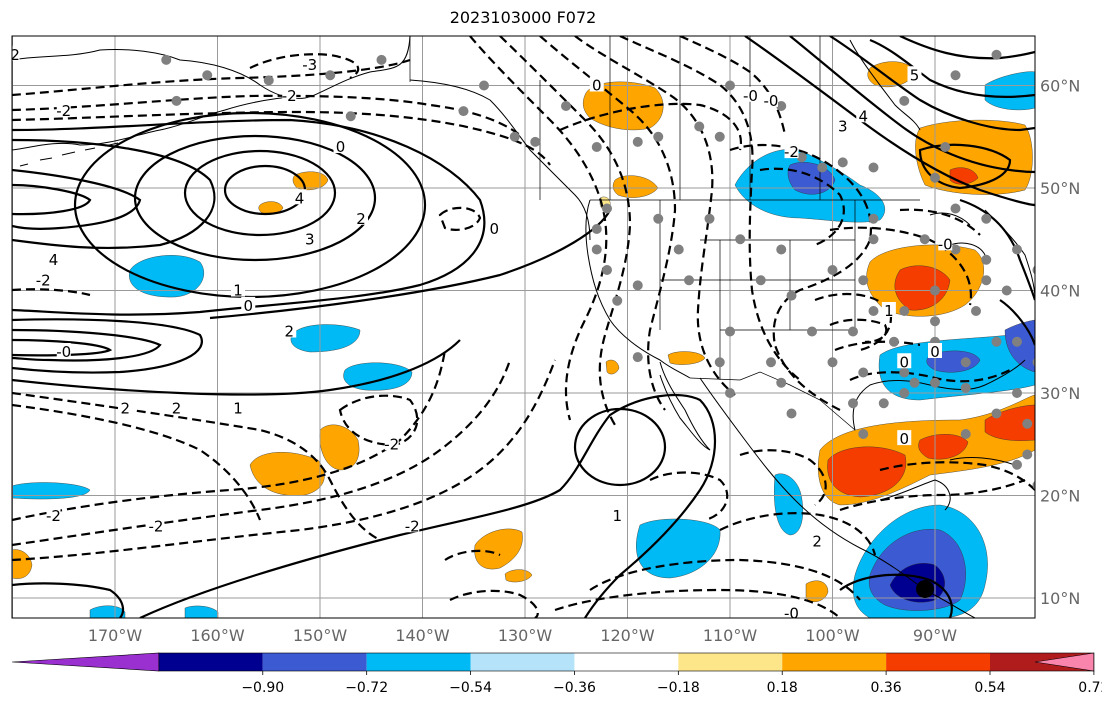 This screenshot has height=710, width=1102. Describe the element at coordinates (627, 635) in the screenshot. I see `longitude-label: 120°W` at that location.